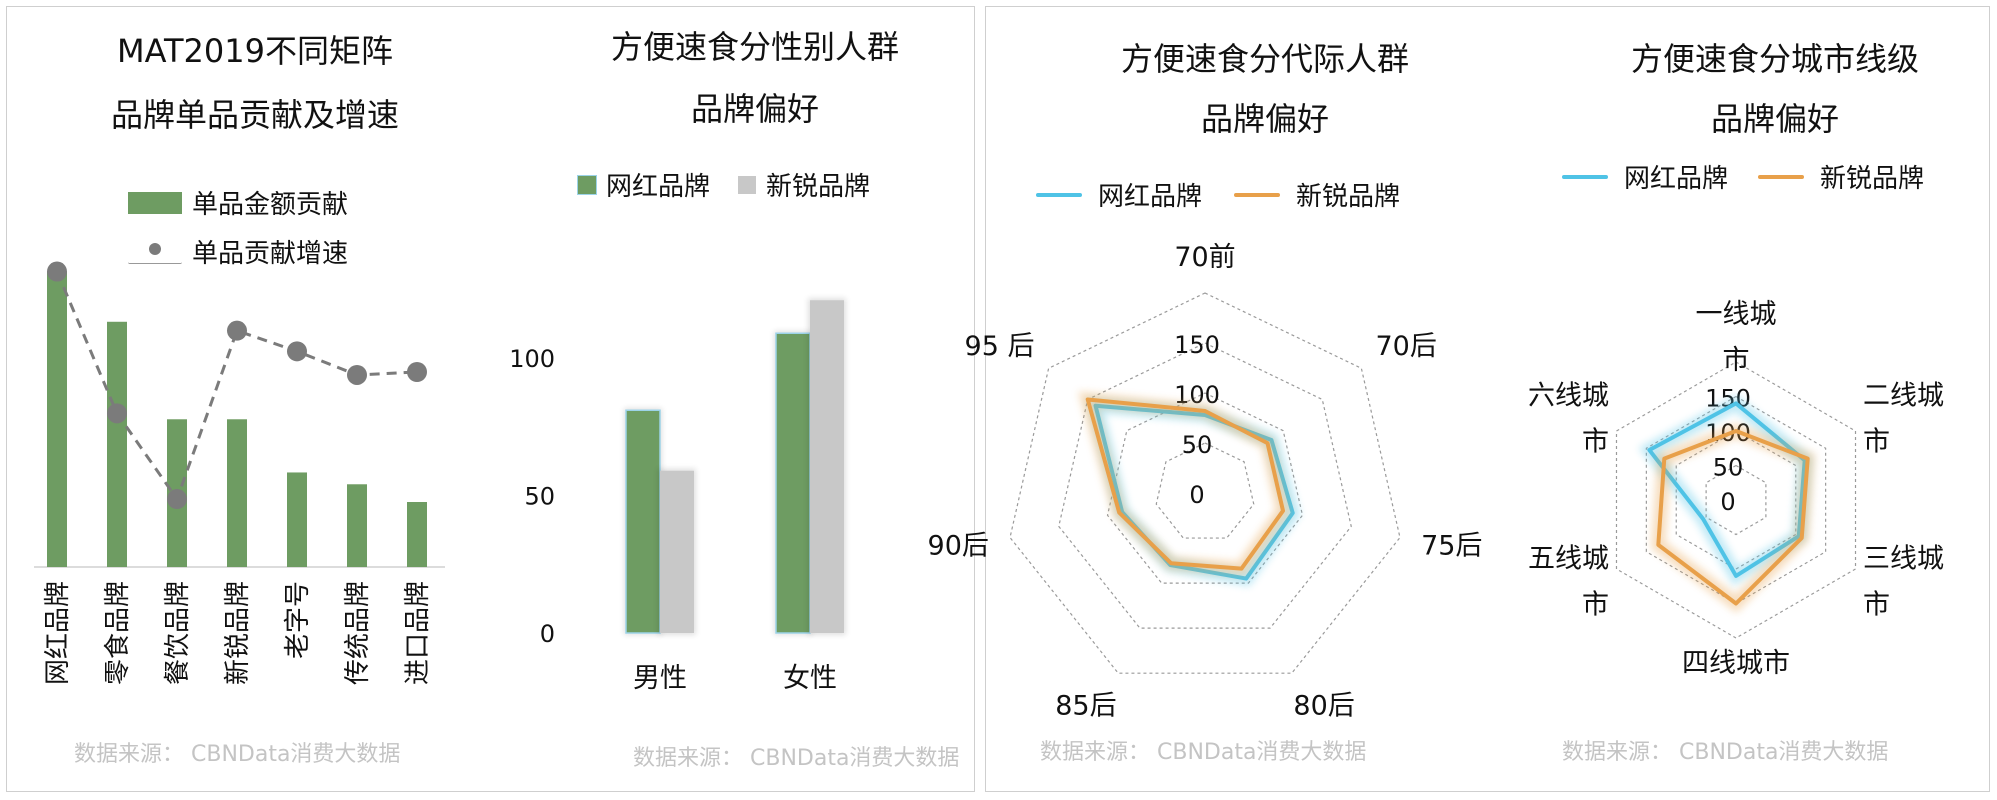 The height and width of the screenshot is (800, 1997). I want to click on chart1-category-label: 进口品牌, so click(418, 633).